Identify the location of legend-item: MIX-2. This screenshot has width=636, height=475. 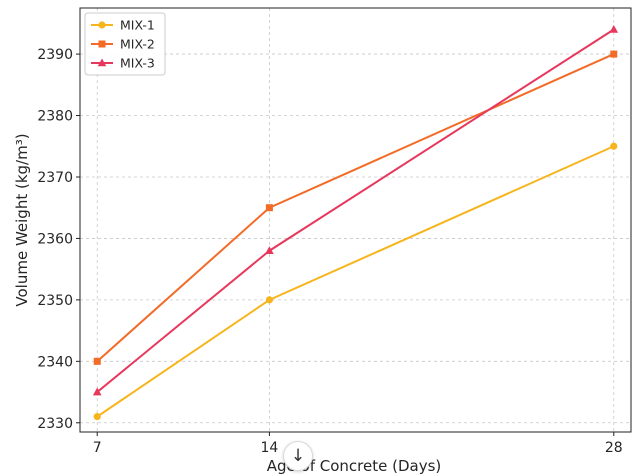
(123, 44).